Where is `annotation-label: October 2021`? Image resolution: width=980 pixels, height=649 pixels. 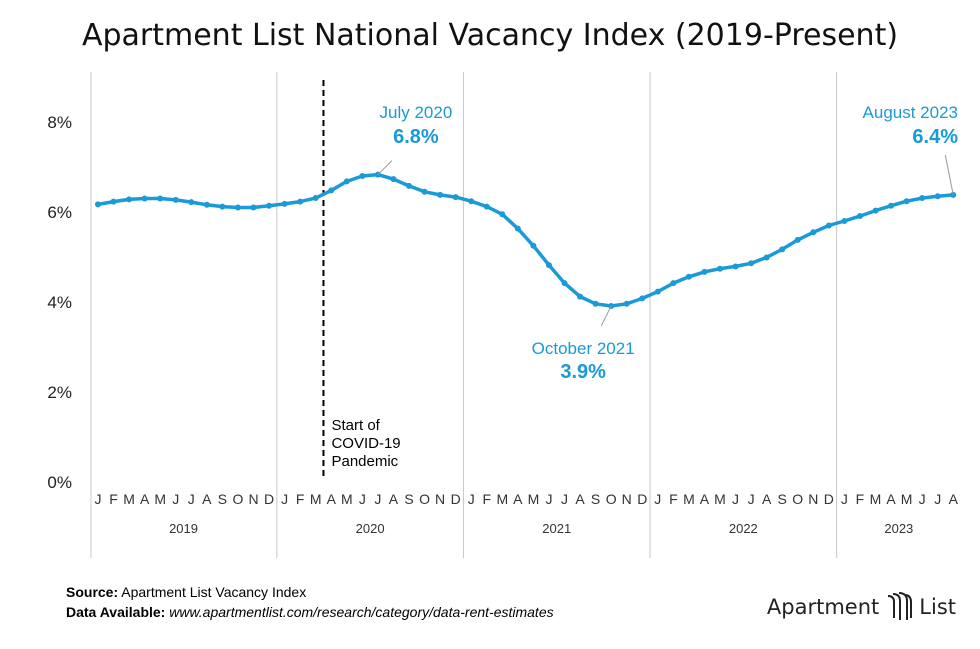
annotation-label: October 2021 is located at coordinates (583, 348).